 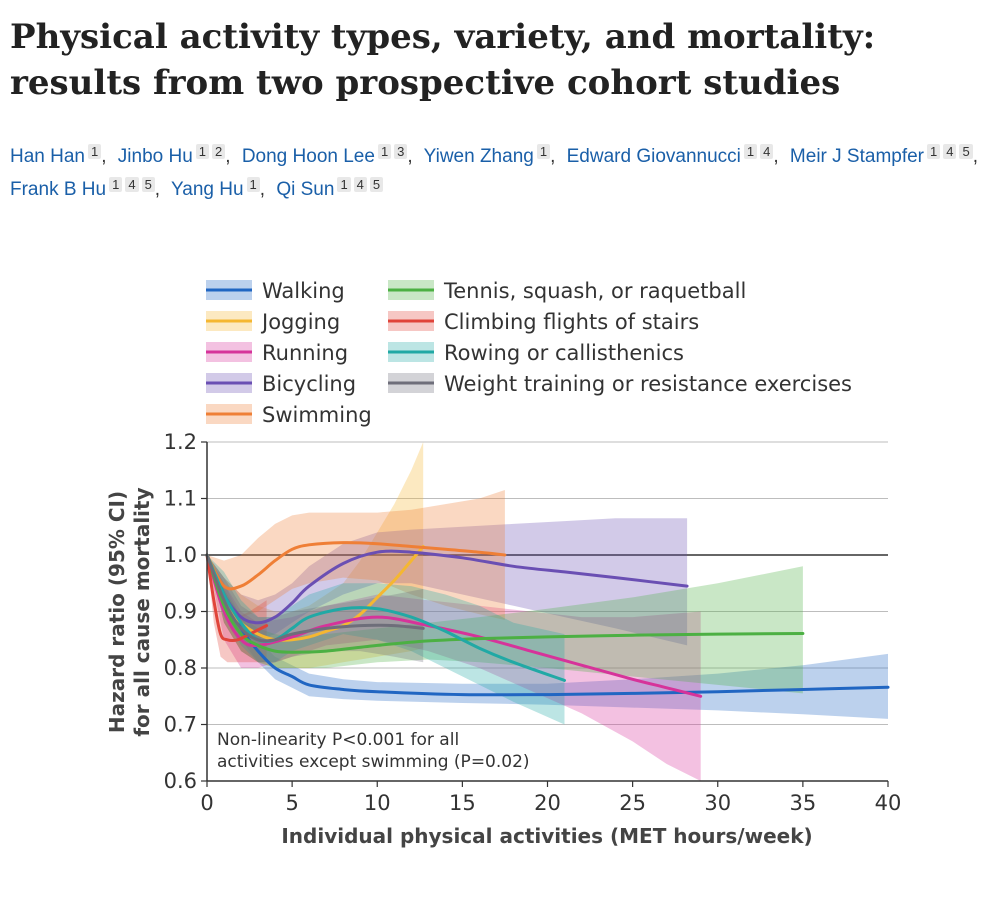 What do you see at coordinates (300, 322) in the screenshot?
I see `legend-label: Jogging` at bounding box center [300, 322].